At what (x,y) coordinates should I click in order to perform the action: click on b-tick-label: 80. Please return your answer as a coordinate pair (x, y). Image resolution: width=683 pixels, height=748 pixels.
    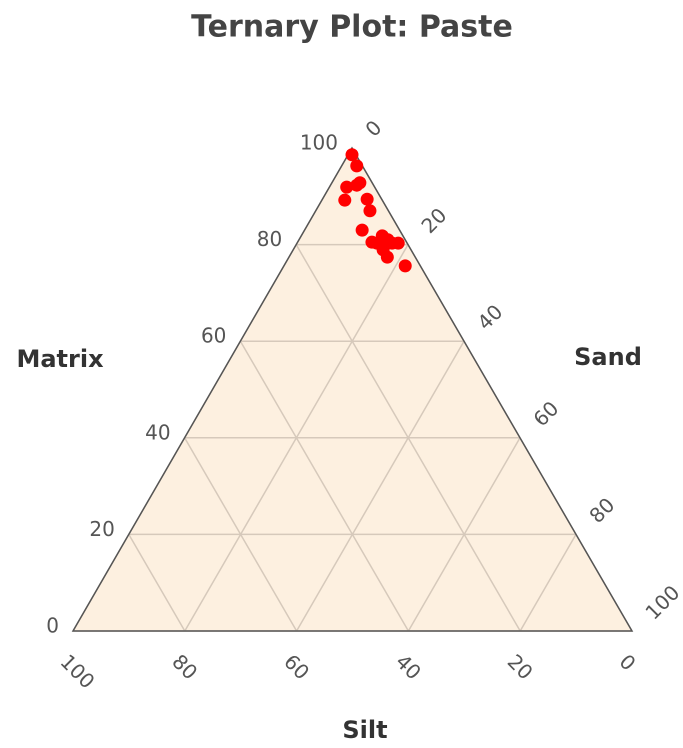
    Looking at the image, I should click on (601, 510).